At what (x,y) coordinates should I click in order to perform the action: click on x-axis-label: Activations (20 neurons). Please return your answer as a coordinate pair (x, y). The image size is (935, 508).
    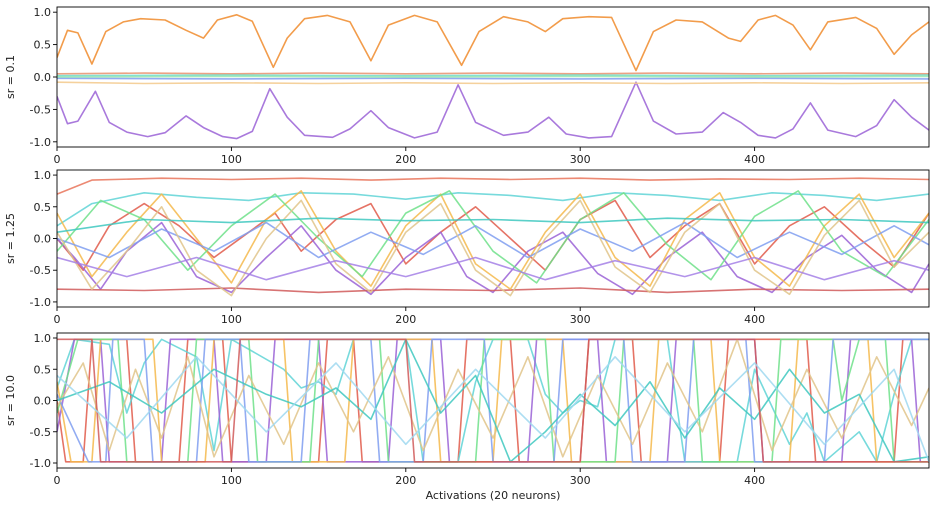
    Looking at the image, I should click on (493, 495).